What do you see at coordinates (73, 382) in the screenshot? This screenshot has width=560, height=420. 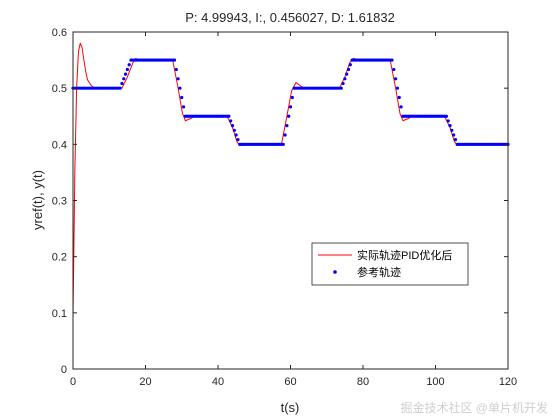 I see `x-tick-label: 0` at bounding box center [73, 382].